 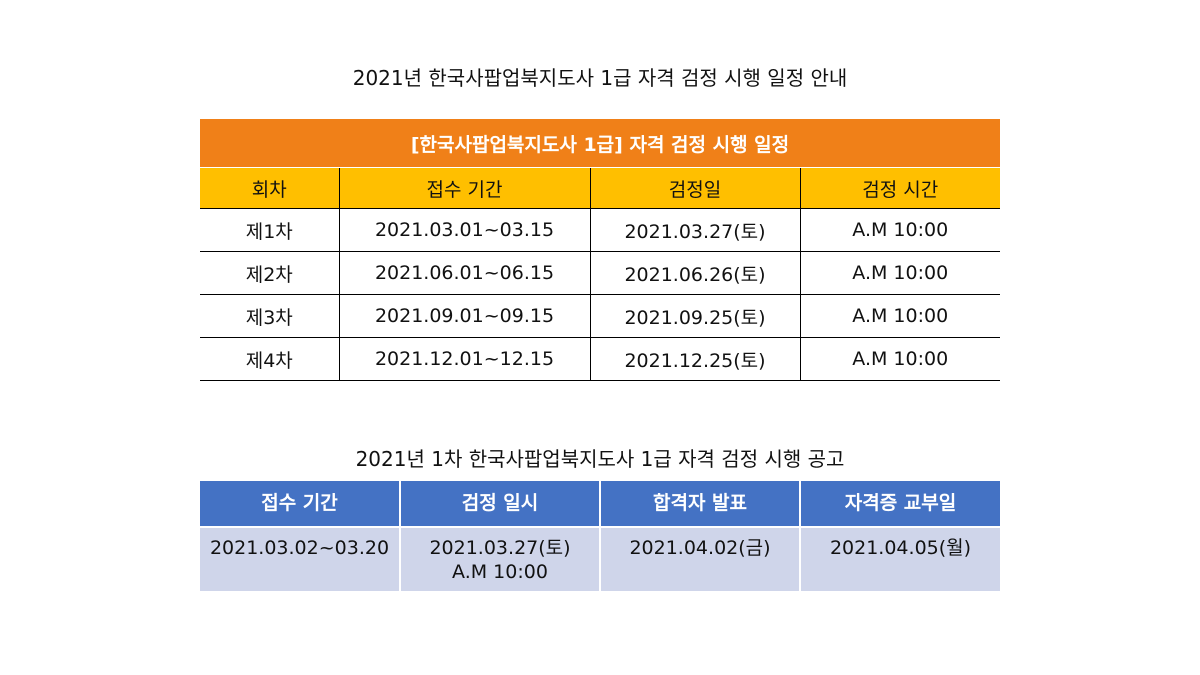 I want to click on announcement-title: 2021년 1차 한국사팝업북지도사 1급 자격 검정 시행 공고, so click(x=600, y=459).